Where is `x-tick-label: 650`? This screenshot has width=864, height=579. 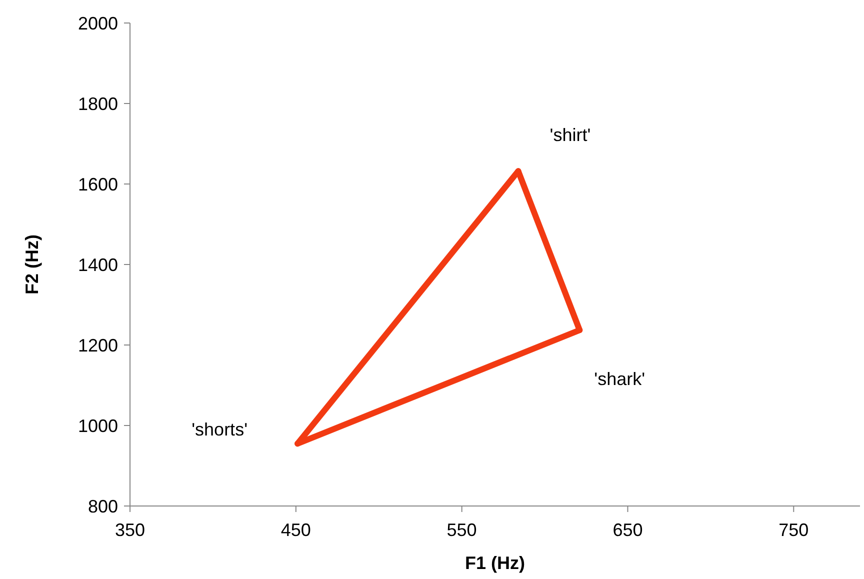
x-tick-label: 650 is located at coordinates (627, 530).